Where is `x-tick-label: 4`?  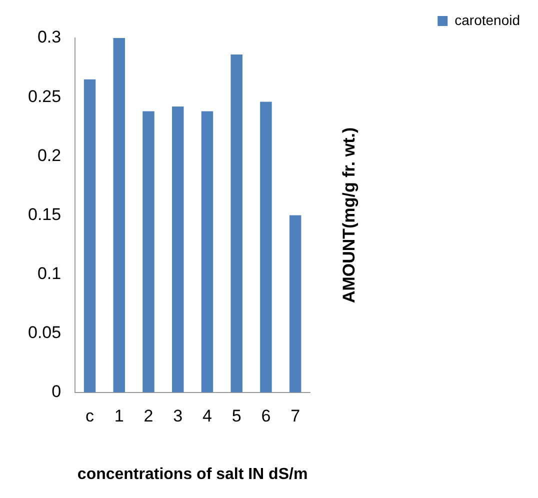 x-tick-label: 4 is located at coordinates (207, 416).